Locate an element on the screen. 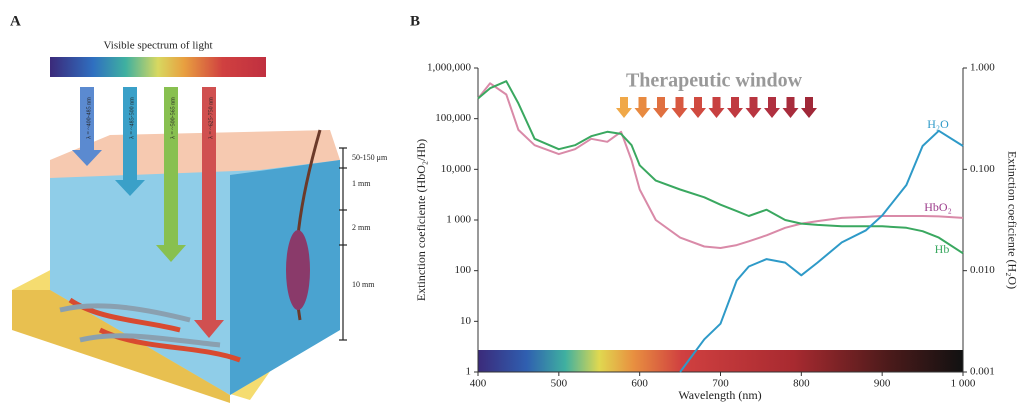 This screenshot has height=403, width=1020. y-tick-label: 10 is located at coordinates (466, 321).